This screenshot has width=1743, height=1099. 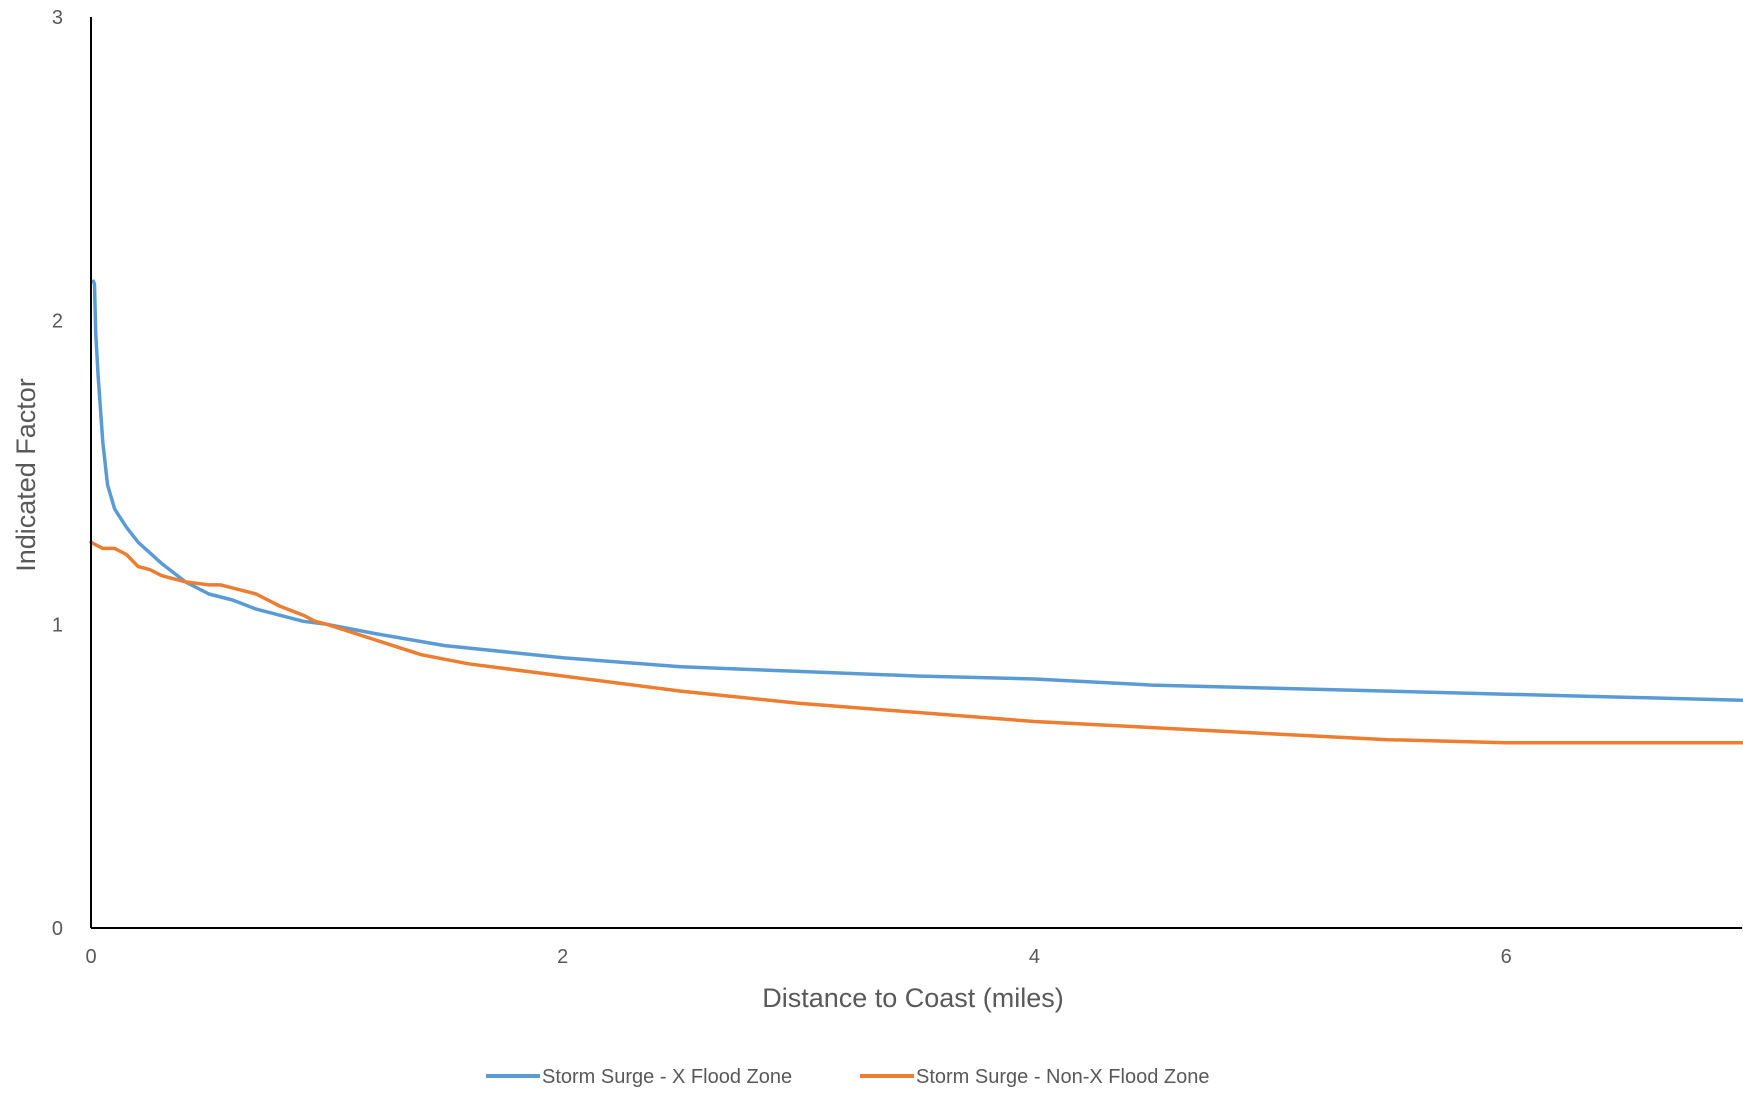 I want to click on legend-label-2: Storm Surge - Non-X Flood Zone, so click(x=1062, y=1077).